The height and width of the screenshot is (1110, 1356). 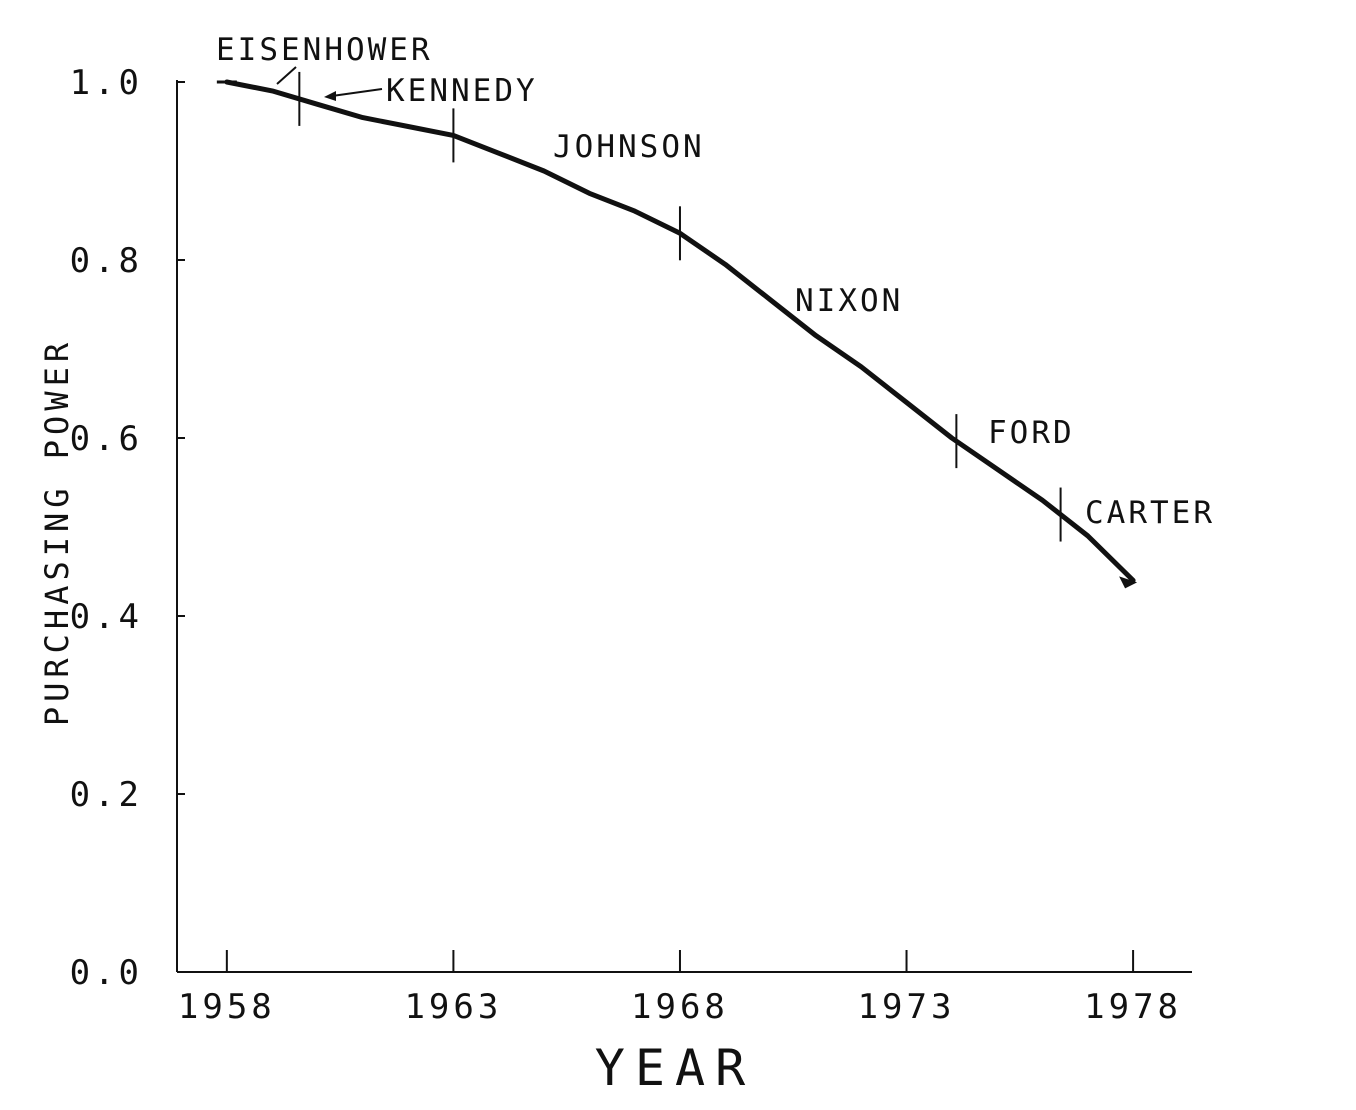 I want to click on y-tick-label: 0.8, so click(x=106, y=261).